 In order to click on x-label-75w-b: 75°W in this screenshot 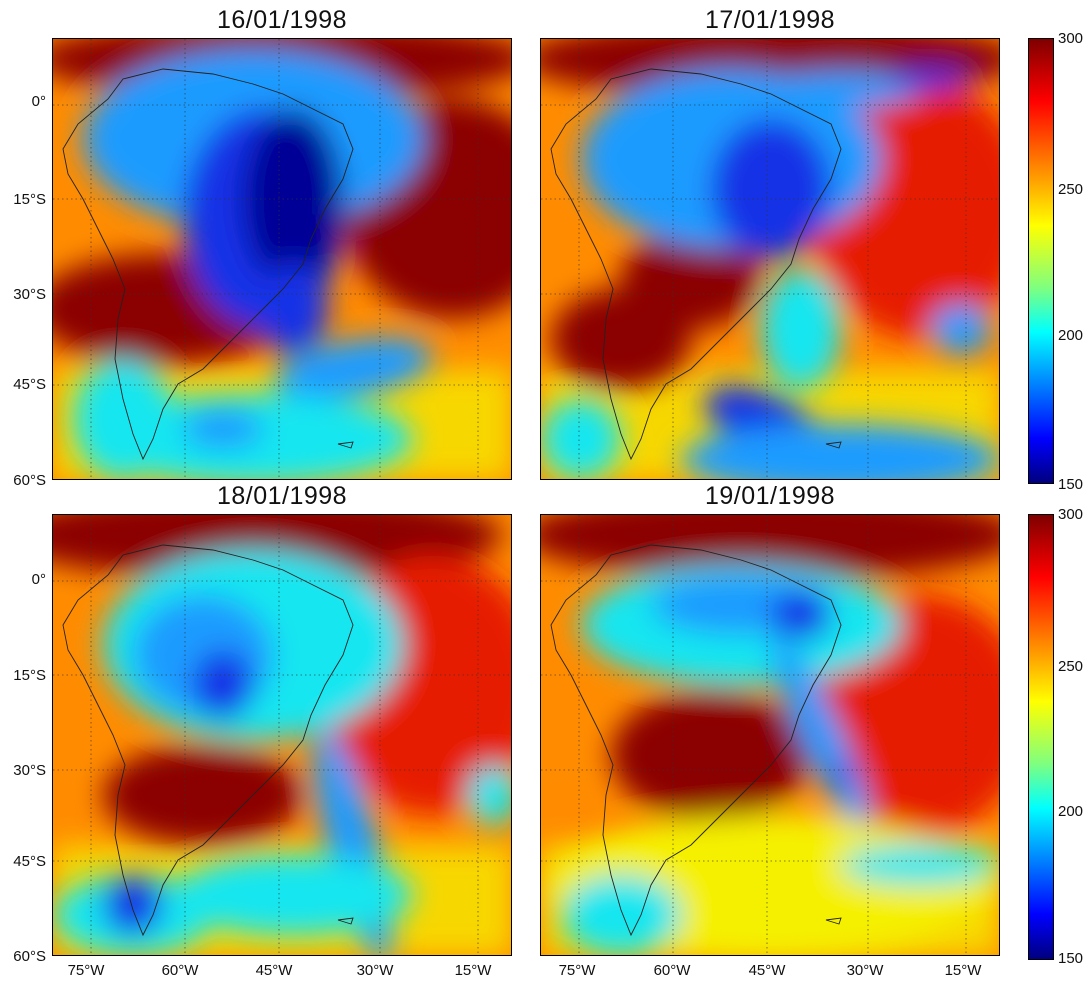, I will do `click(577, 970)`.